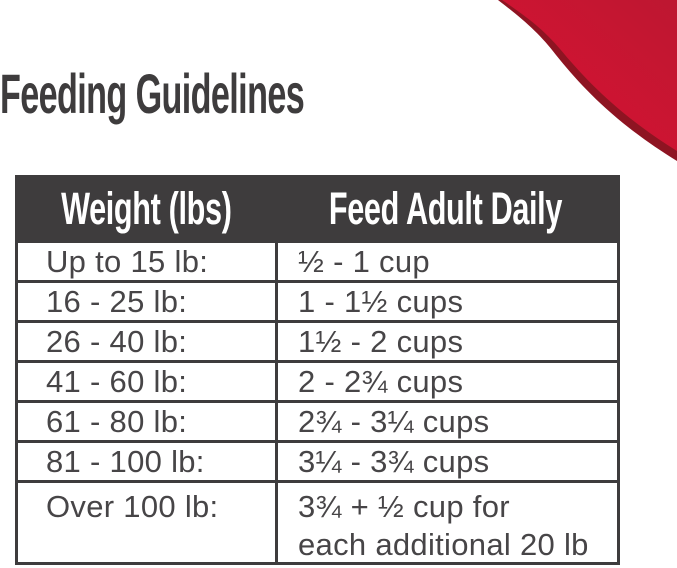 The height and width of the screenshot is (568, 677). Describe the element at coordinates (152, 93) in the screenshot. I see `page-title-text: Feeding Guidelines` at that location.